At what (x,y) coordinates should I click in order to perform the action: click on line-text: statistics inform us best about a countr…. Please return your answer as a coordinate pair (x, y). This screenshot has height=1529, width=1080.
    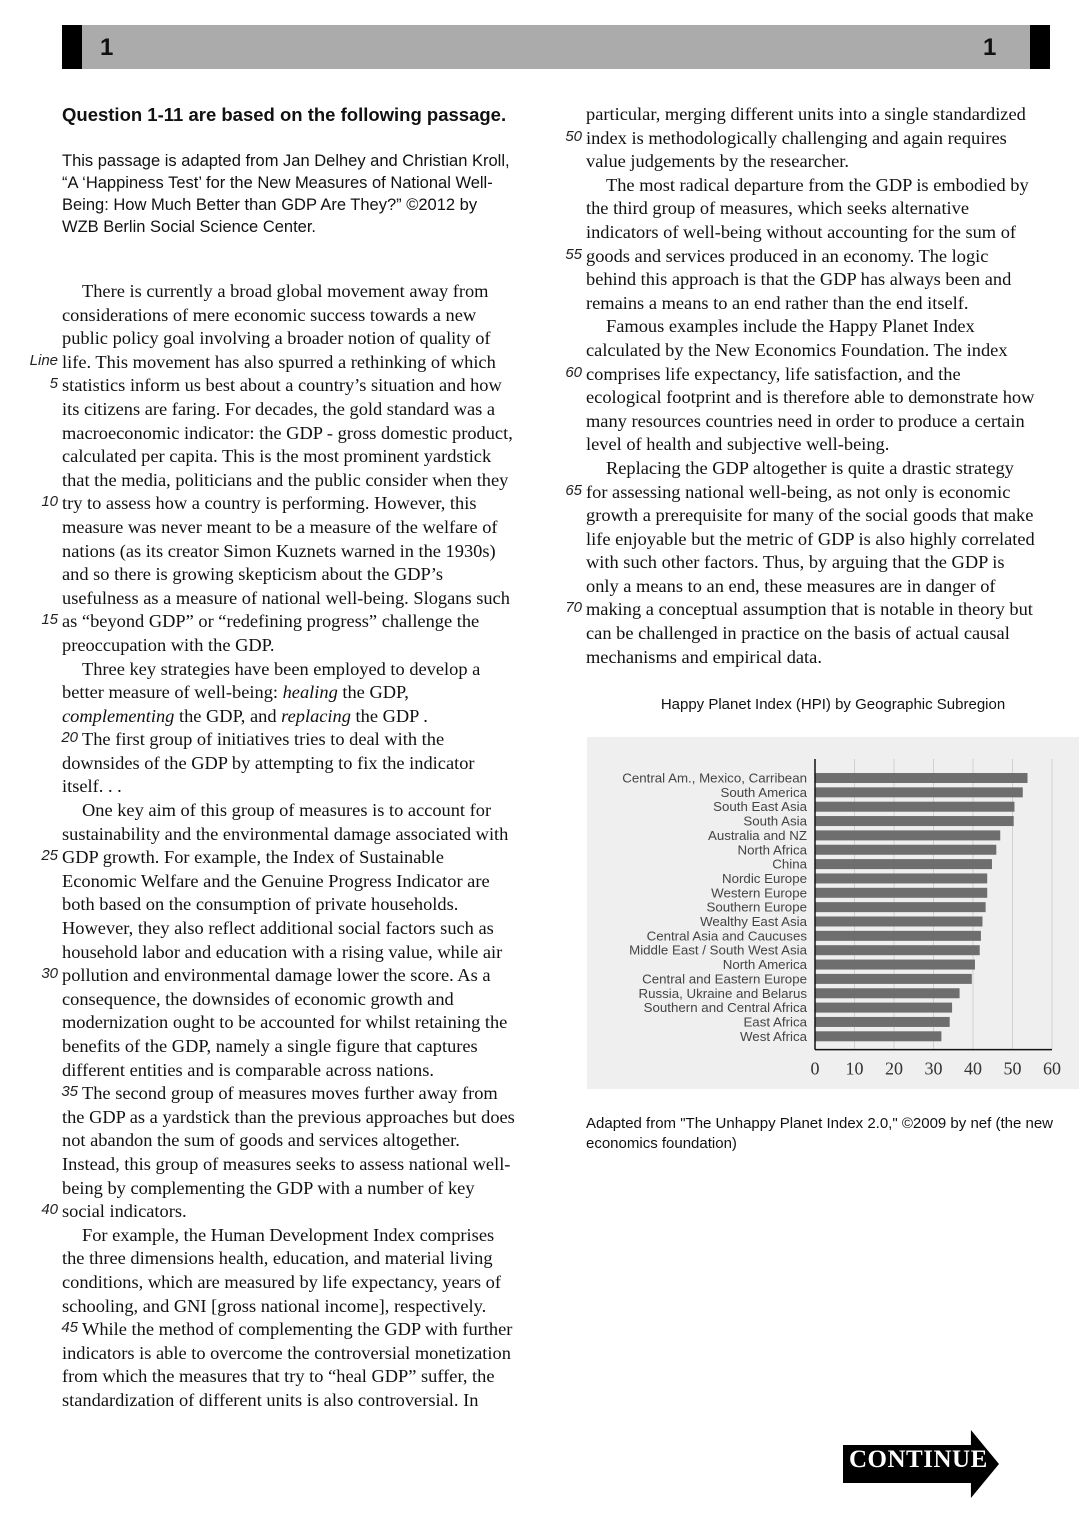
    Looking at the image, I should click on (282, 385).